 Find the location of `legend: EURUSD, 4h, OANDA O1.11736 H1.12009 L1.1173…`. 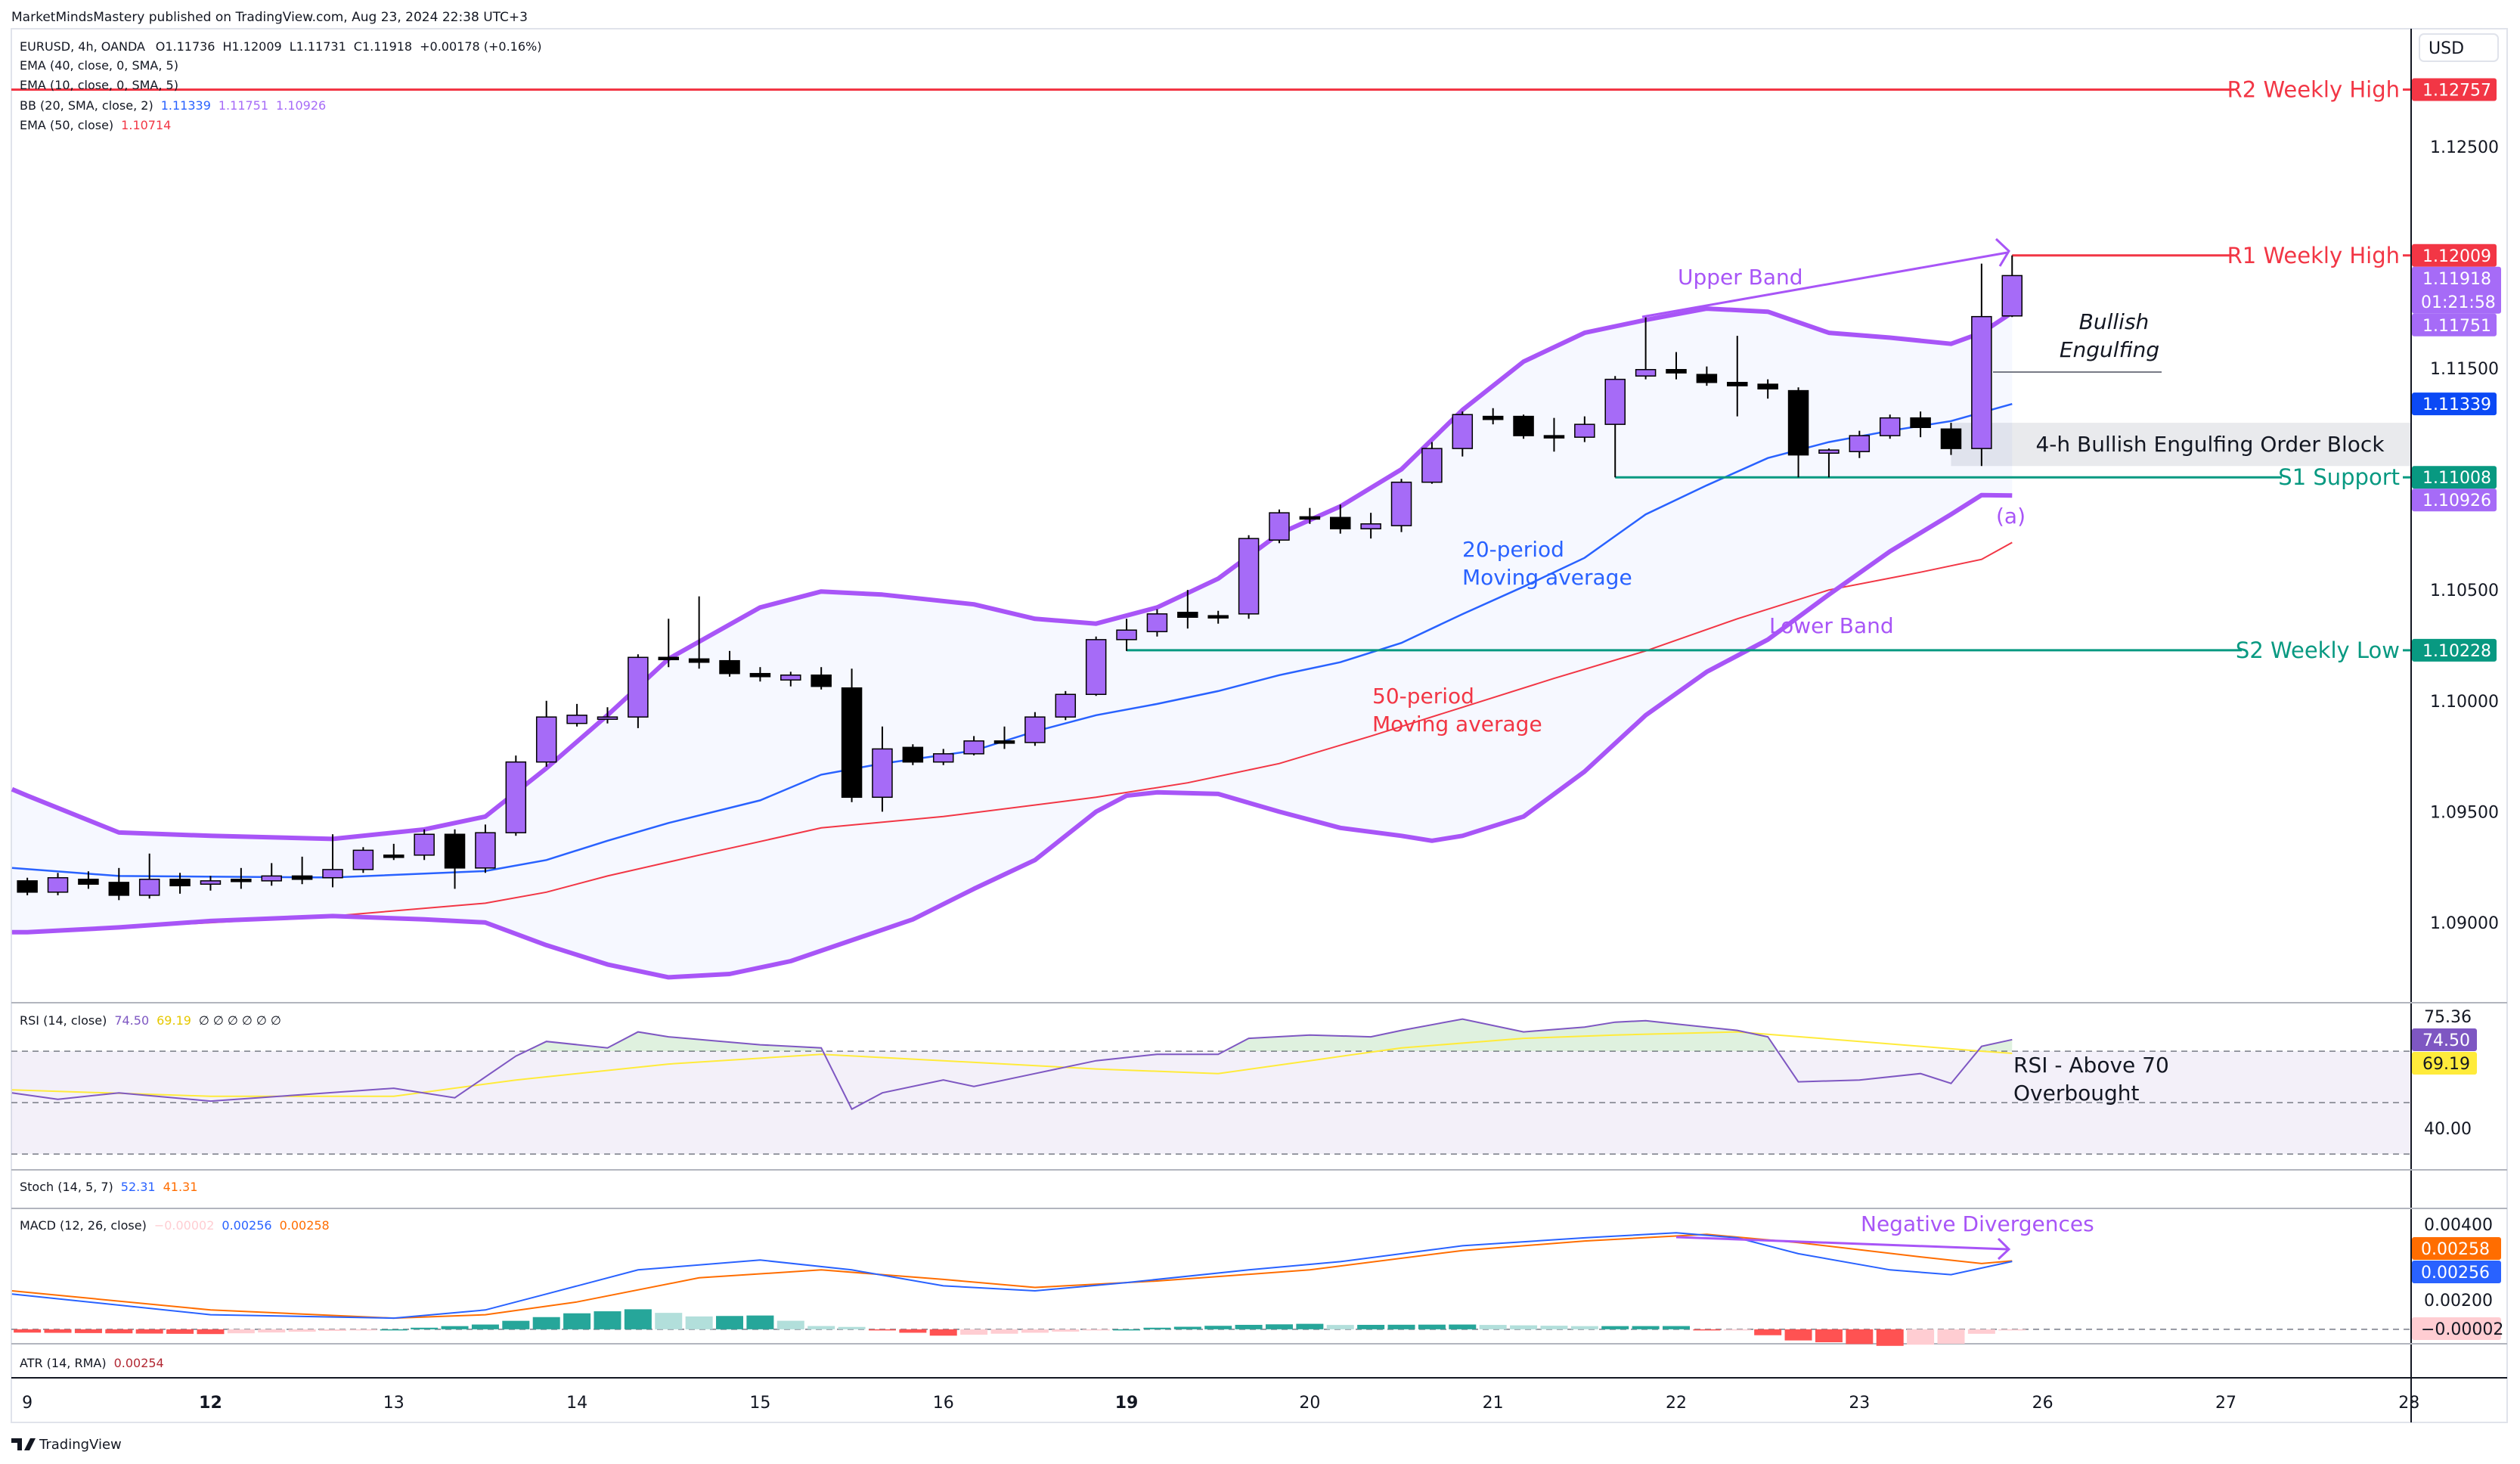

legend: EURUSD, 4h, OANDA O1.11736 H1.12009 L1.1173… is located at coordinates (280, 85).